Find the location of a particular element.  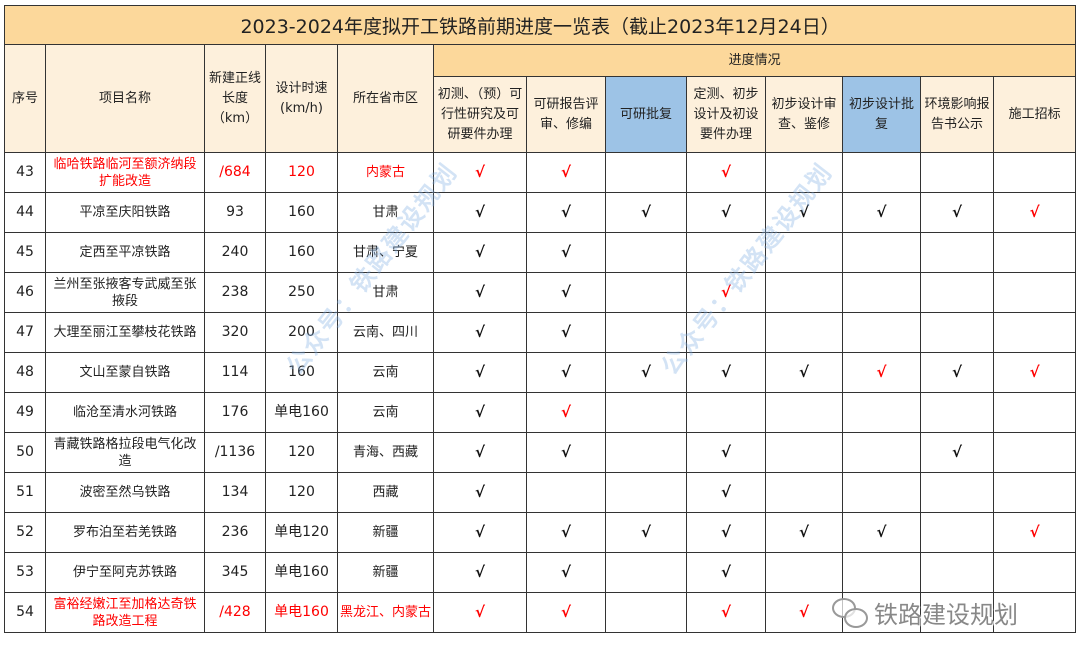

cell-province: 云南 is located at coordinates (385, 412).